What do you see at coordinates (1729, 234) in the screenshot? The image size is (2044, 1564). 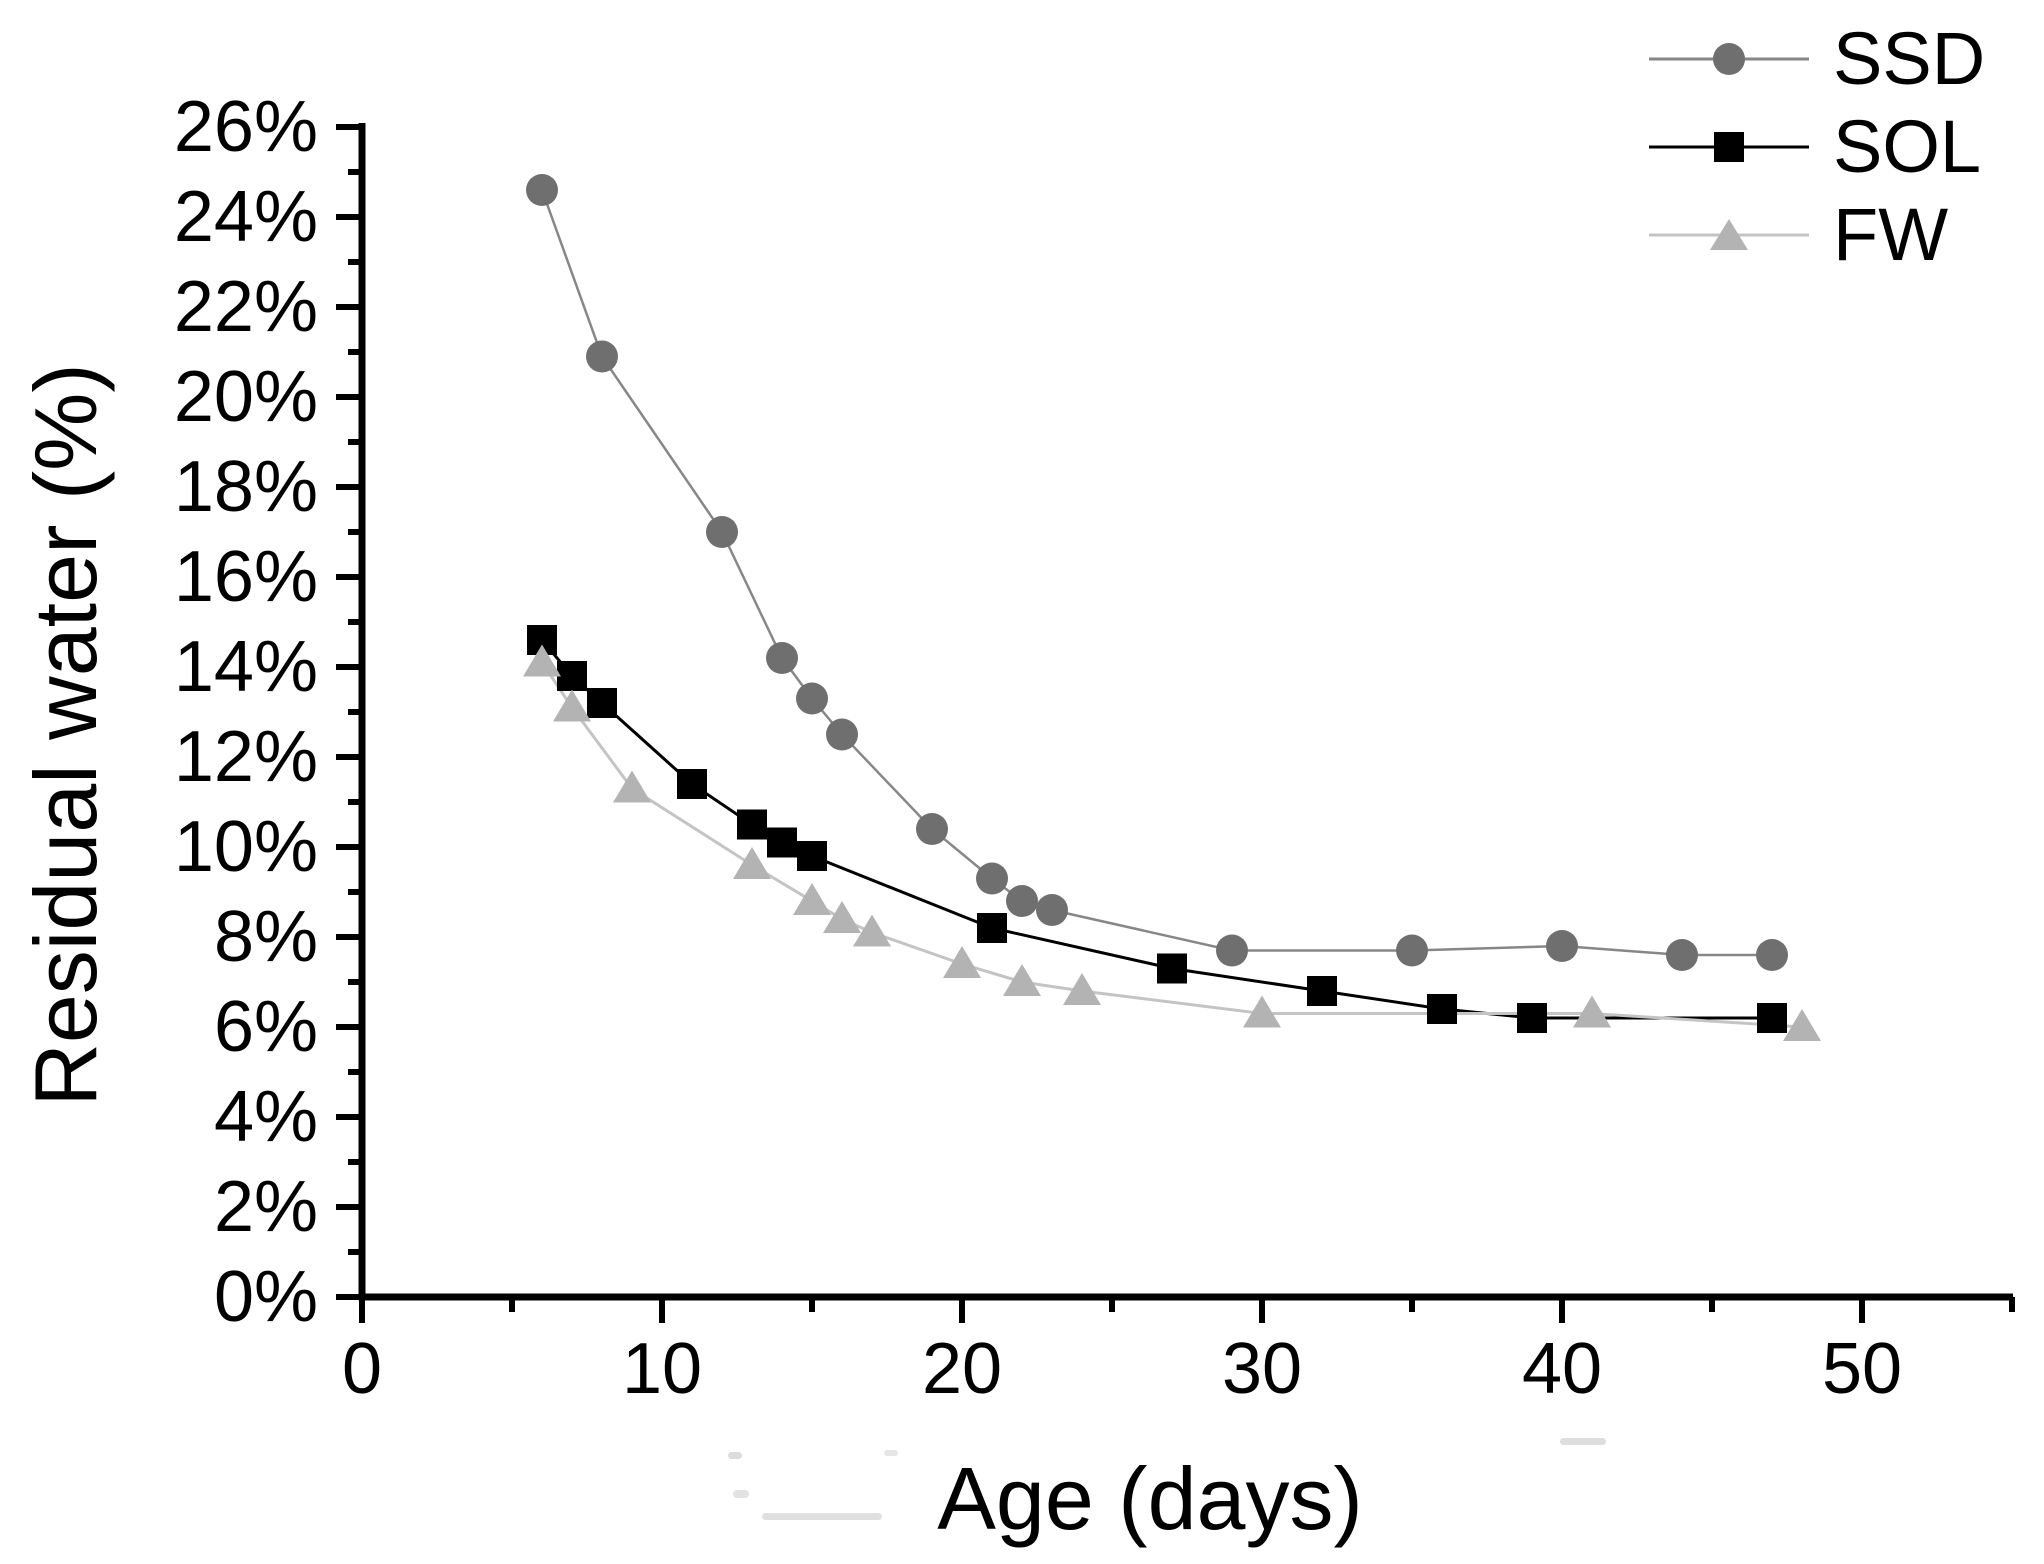 I see `legend-marker-fw-triangle-icon` at bounding box center [1729, 234].